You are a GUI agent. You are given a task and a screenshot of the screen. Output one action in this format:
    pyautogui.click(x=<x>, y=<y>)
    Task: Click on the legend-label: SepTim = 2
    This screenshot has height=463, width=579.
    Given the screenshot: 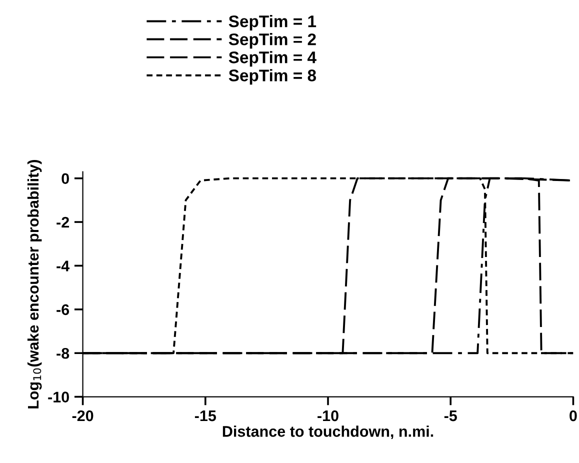 What is the action you would take?
    pyautogui.click(x=272, y=41)
    